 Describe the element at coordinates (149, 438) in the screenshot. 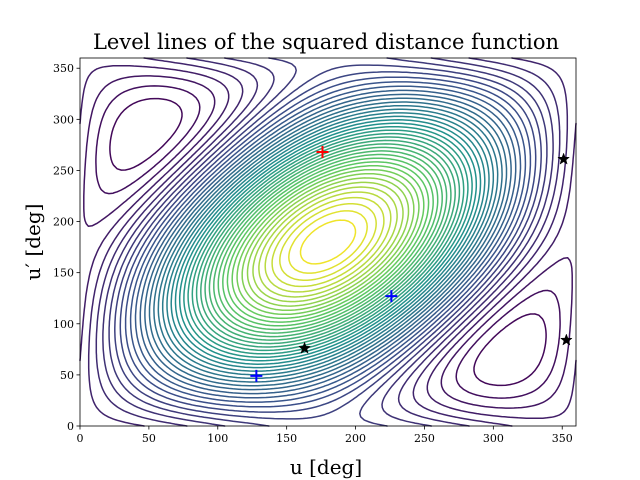

I see `x-tick-label: 50` at that location.